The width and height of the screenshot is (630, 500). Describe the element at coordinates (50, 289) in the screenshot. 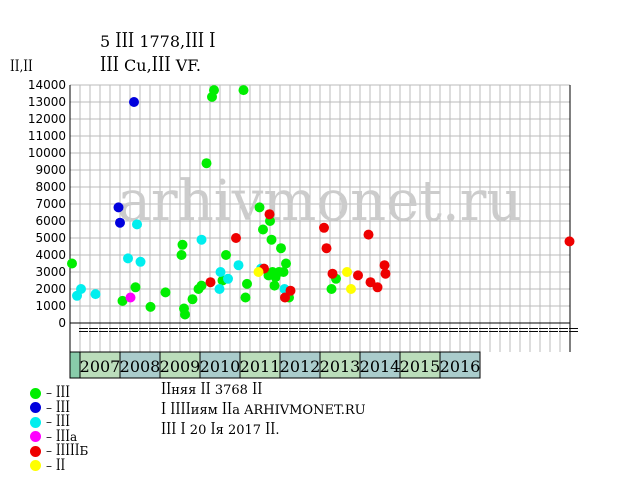

I see `y-tick-label: 2000` at that location.